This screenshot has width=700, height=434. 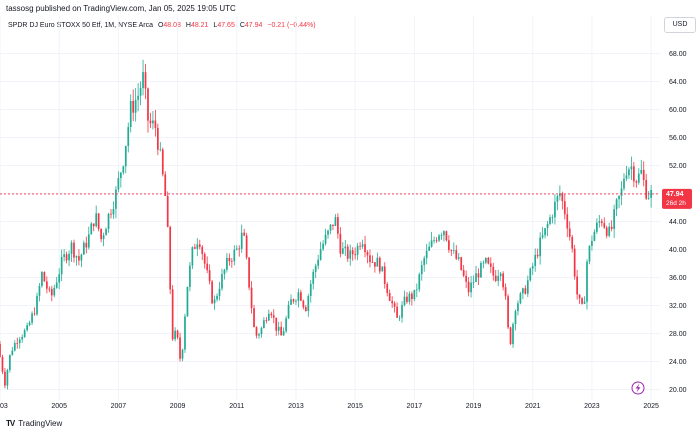 I want to click on price-tick-label: 60.00, so click(x=678, y=110).